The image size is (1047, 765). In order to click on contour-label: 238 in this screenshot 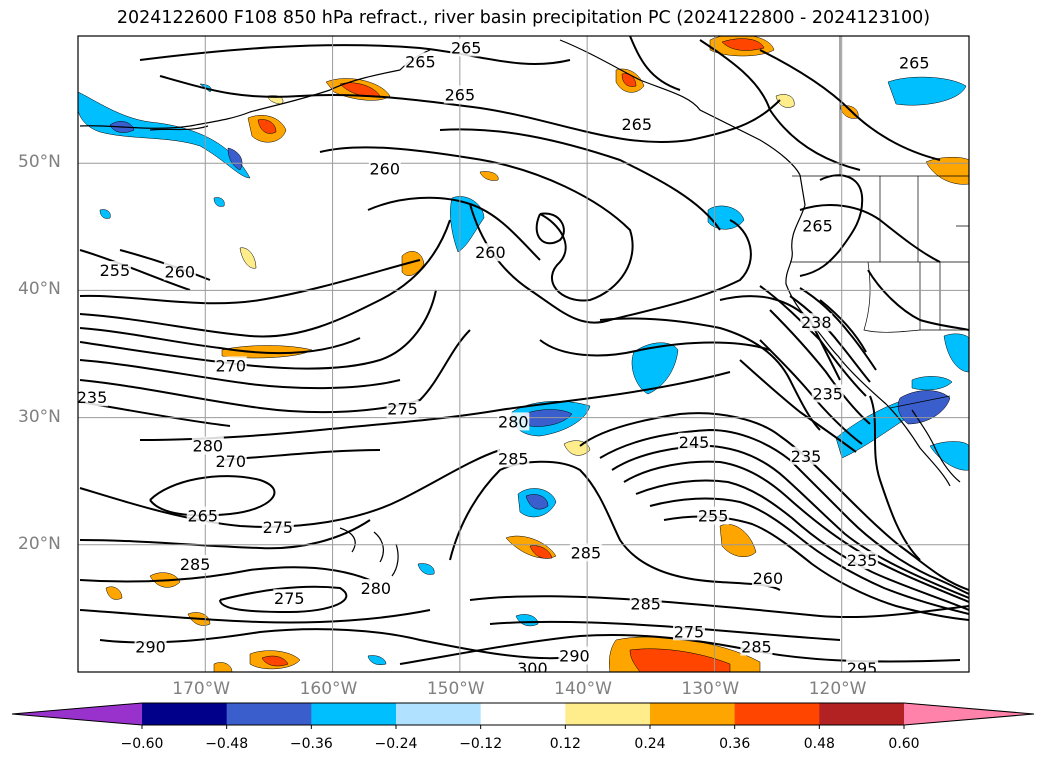, I will do `click(816, 322)`.